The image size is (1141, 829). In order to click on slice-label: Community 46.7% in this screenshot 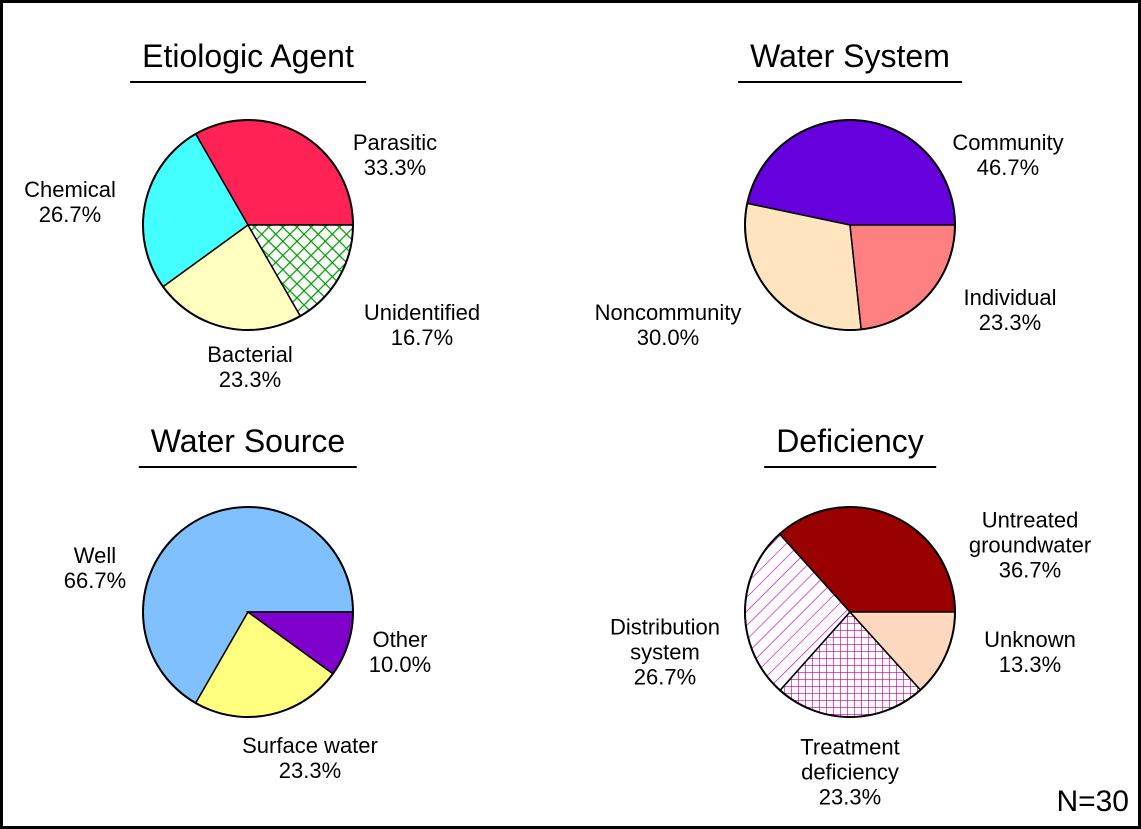, I will do `click(1008, 155)`.